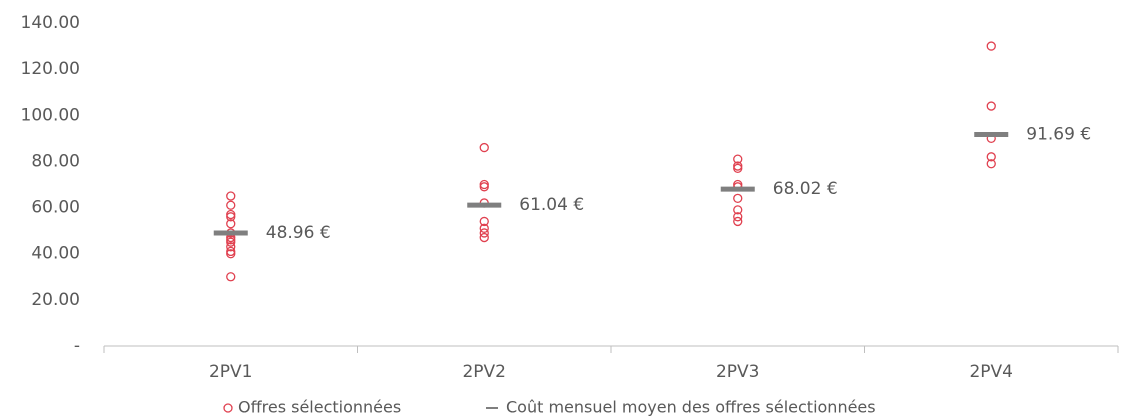 This screenshot has height=419, width=1121. What do you see at coordinates (231, 372) in the screenshot?
I see `x-tick-label: 2PV1` at bounding box center [231, 372].